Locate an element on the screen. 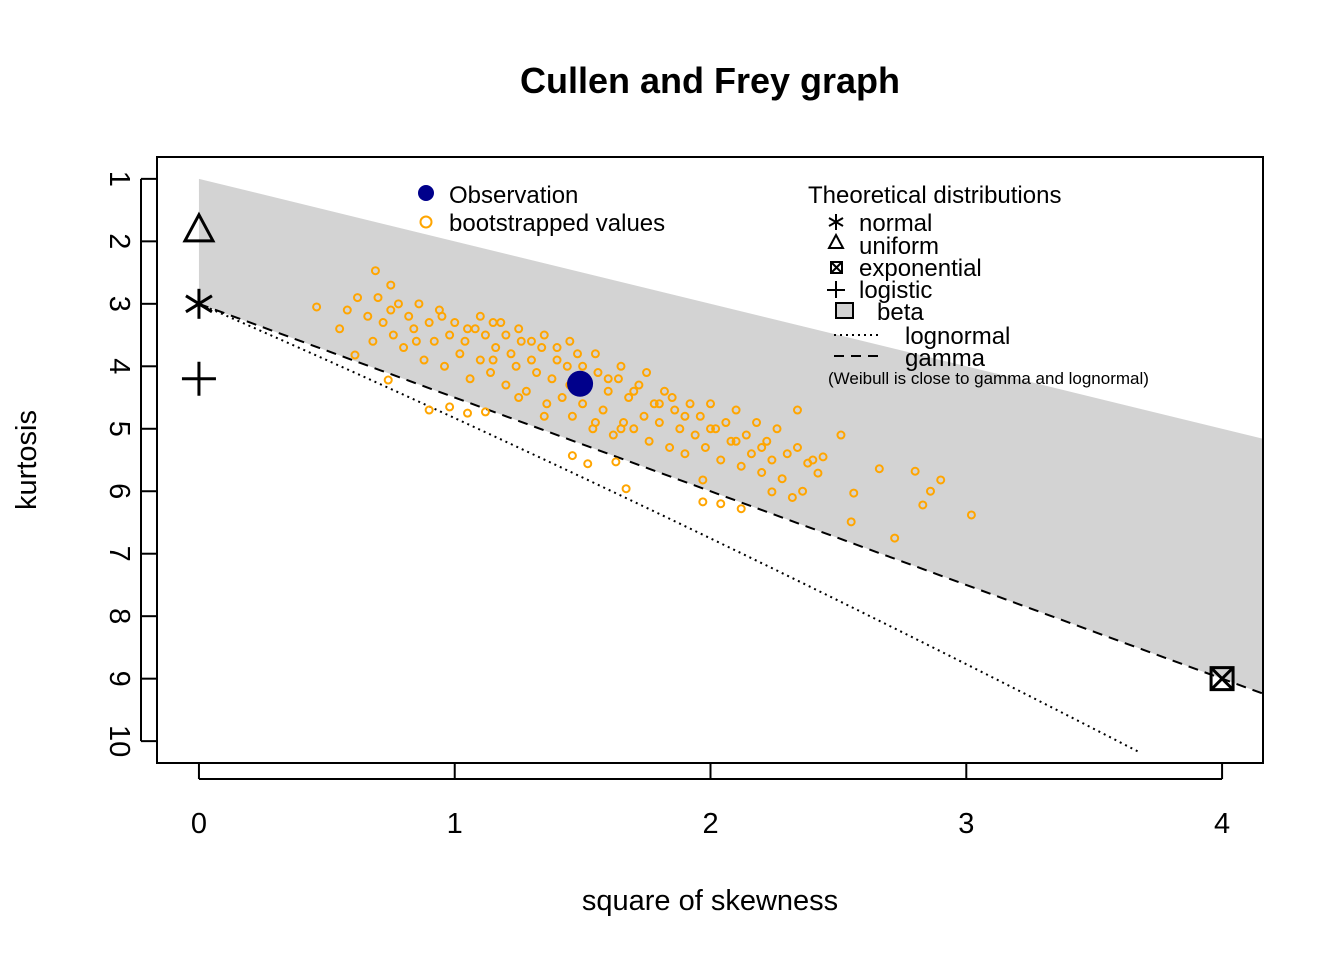 Image resolution: width=1344 pixels, height=960 pixels. boxed-x-icon is located at coordinates (836, 267).